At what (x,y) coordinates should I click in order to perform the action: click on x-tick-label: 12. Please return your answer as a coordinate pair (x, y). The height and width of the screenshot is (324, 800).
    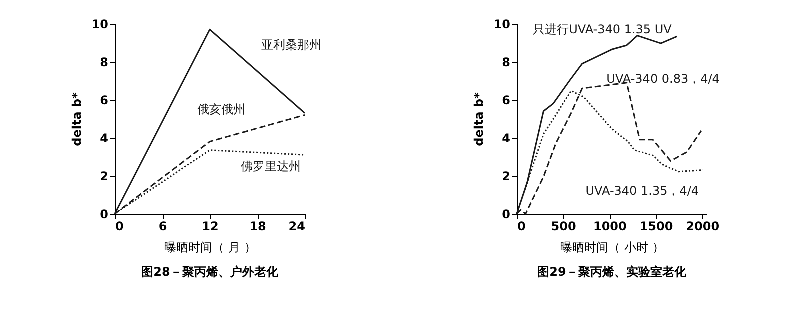
    Looking at the image, I should click on (210, 227).